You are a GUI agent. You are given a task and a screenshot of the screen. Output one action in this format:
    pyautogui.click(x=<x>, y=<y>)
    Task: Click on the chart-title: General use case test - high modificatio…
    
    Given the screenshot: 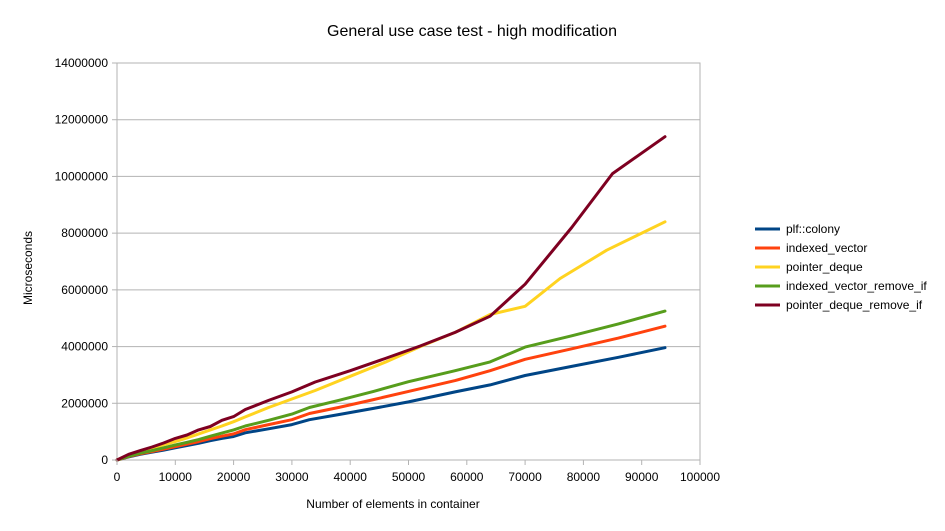 What is the action you would take?
    pyautogui.click(x=472, y=31)
    